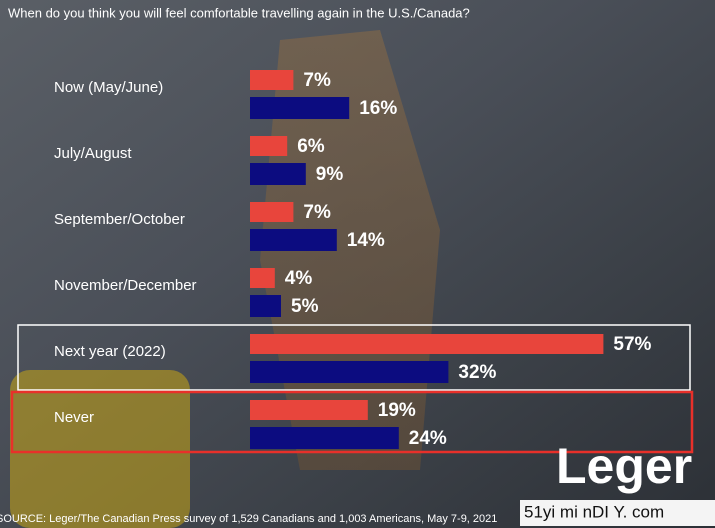 The width and height of the screenshot is (715, 528). Describe the element at coordinates (632, 344) in the screenshot. I see `value-label: 57%` at that location.